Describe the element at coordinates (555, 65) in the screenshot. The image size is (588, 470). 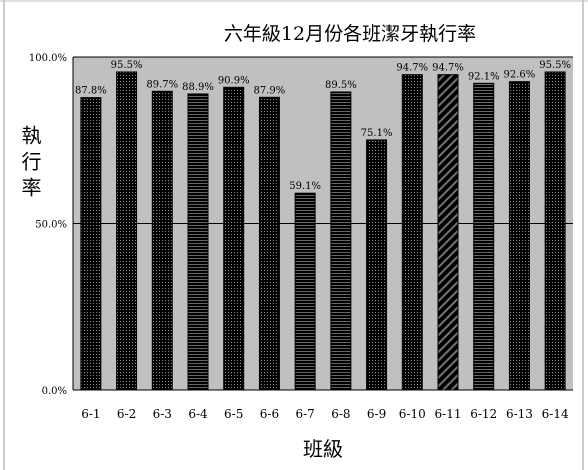
I see `data-label-6-14: 95.5%` at that location.